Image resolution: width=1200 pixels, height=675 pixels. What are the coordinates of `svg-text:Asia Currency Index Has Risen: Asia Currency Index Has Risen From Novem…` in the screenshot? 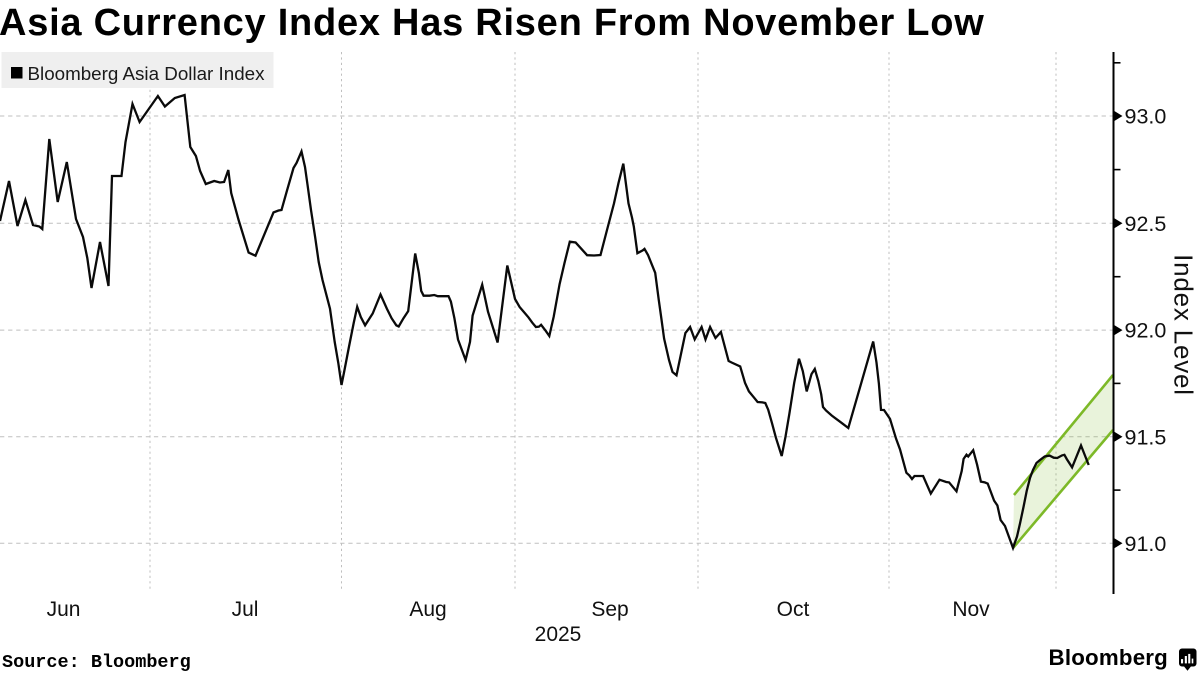 It's located at (492, 23).